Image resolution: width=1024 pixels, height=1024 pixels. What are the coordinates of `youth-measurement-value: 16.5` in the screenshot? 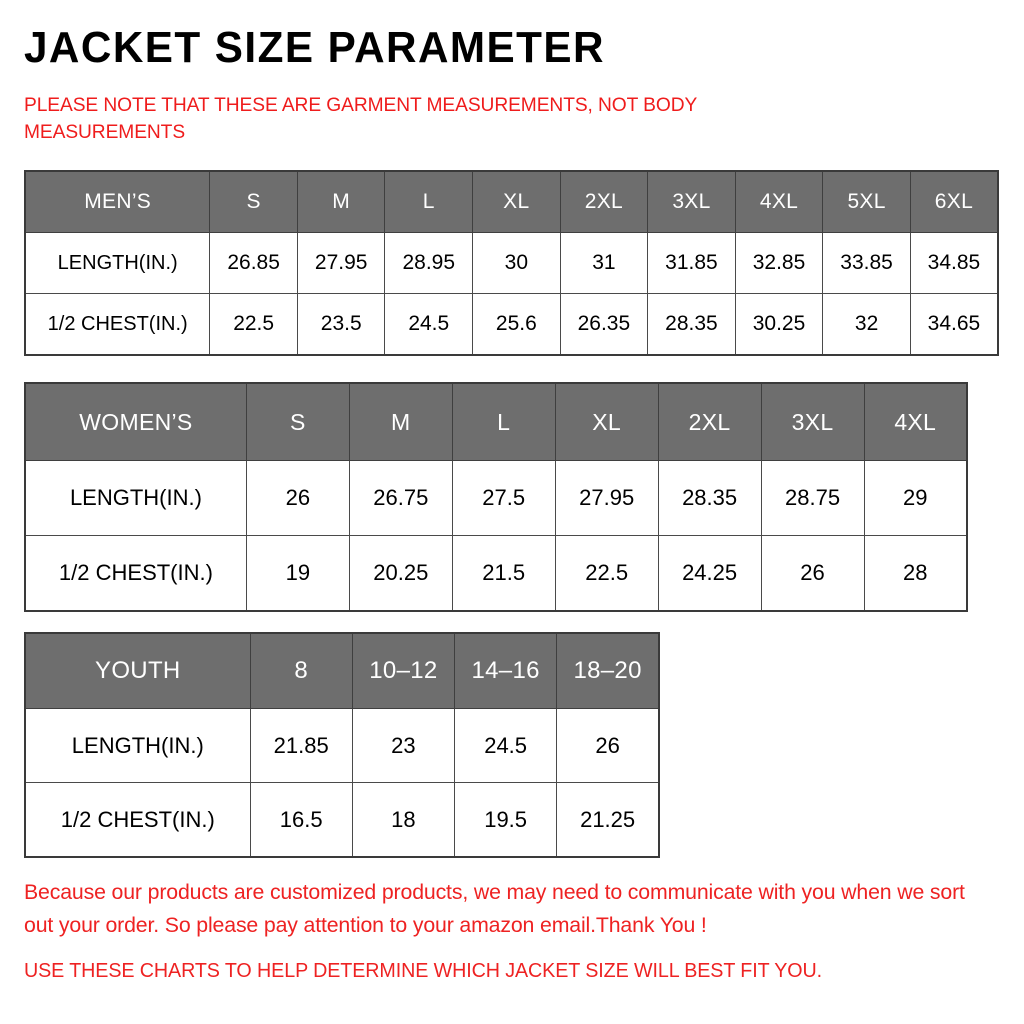 It's located at (301, 820).